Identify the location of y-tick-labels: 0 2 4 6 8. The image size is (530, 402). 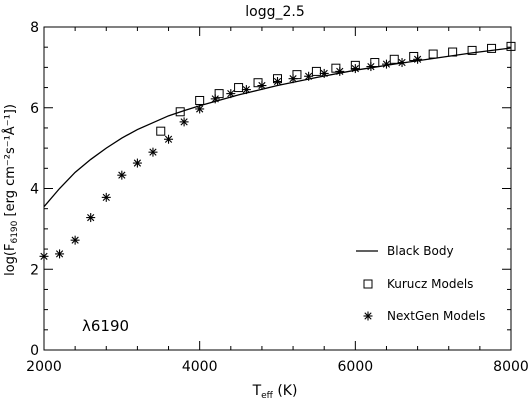
(34, 189).